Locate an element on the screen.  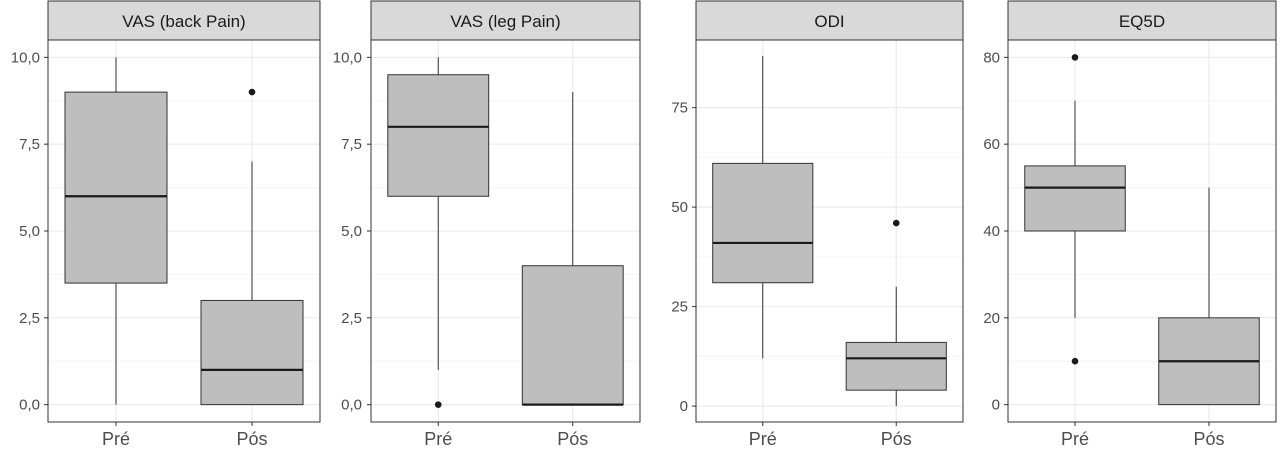
y-tick-label: 40 is located at coordinates (991, 231).